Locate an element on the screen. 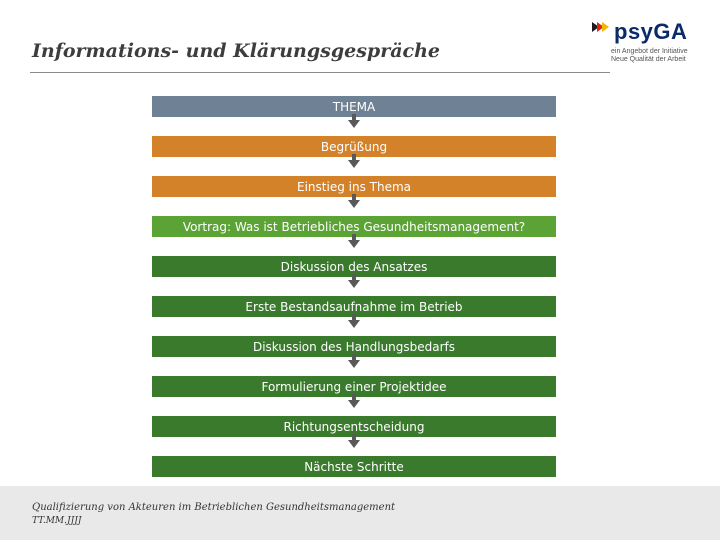 This screenshot has width=720, height=540. flow-step: Einstieg ins Thema is located at coordinates (354, 186).